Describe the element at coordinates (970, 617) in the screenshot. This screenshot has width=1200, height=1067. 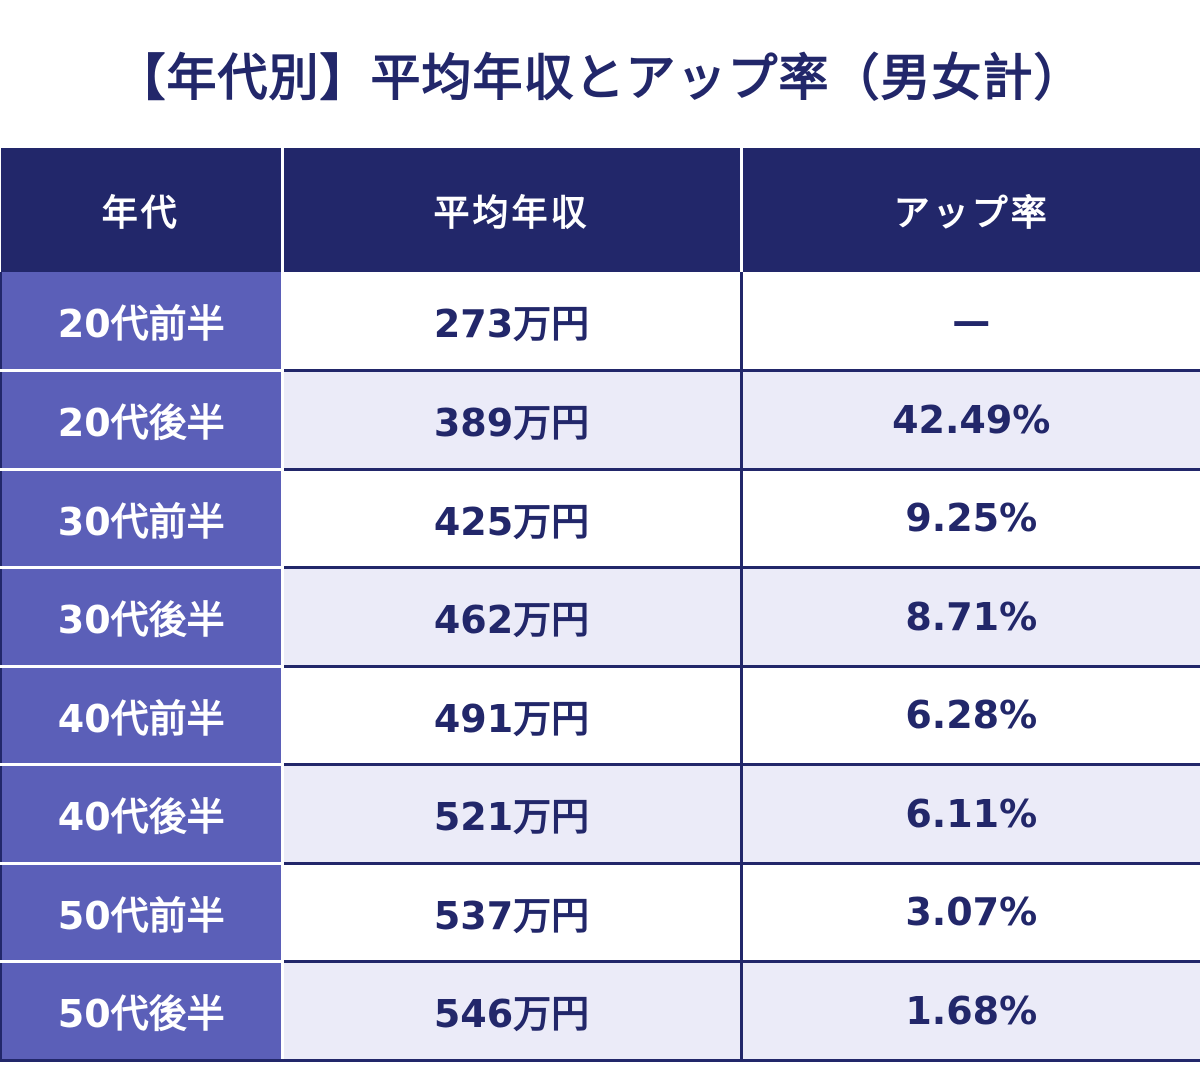
I see `rate-cell: 8.71%` at that location.